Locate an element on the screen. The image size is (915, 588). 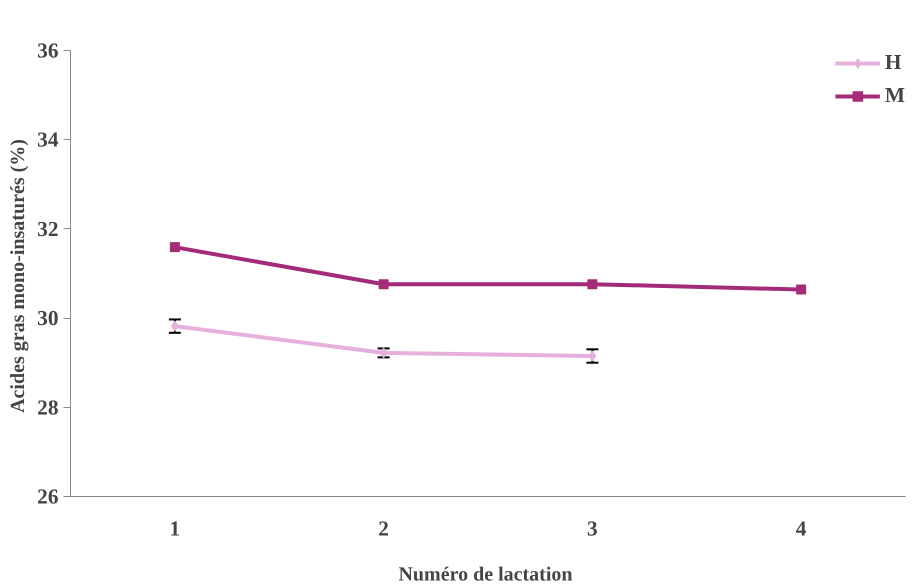
y-tick-label: 34 is located at coordinates (48, 140).